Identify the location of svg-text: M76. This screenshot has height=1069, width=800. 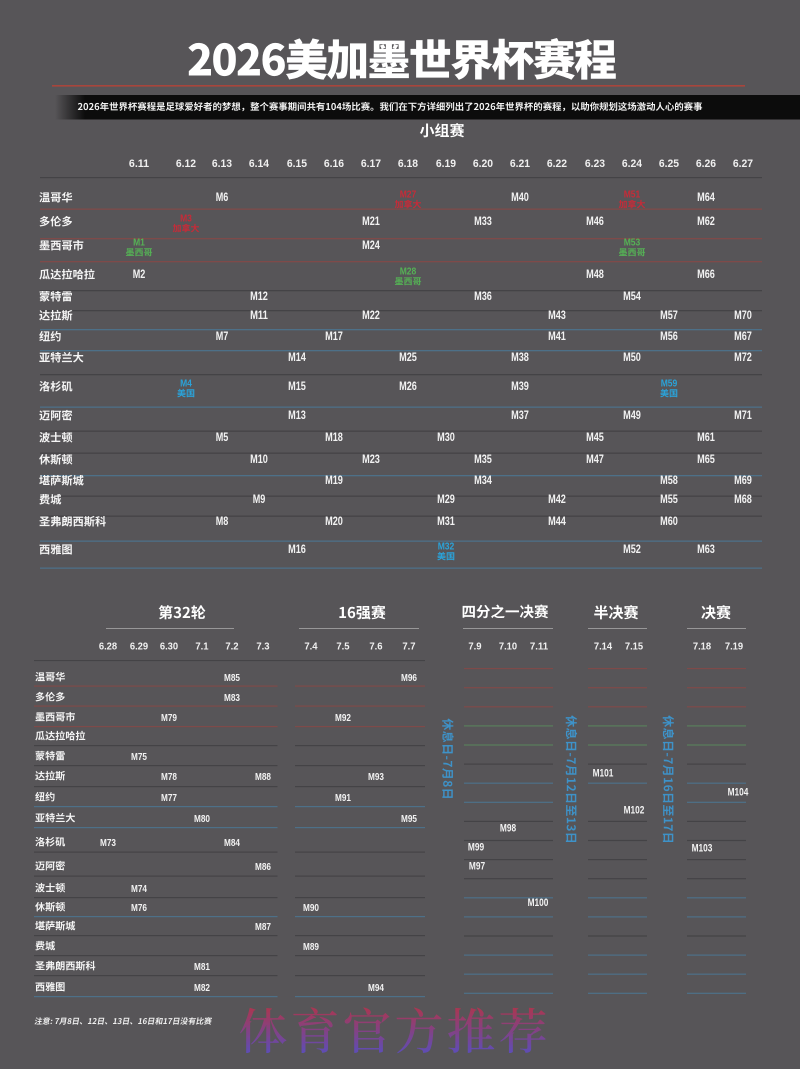
(139, 908).